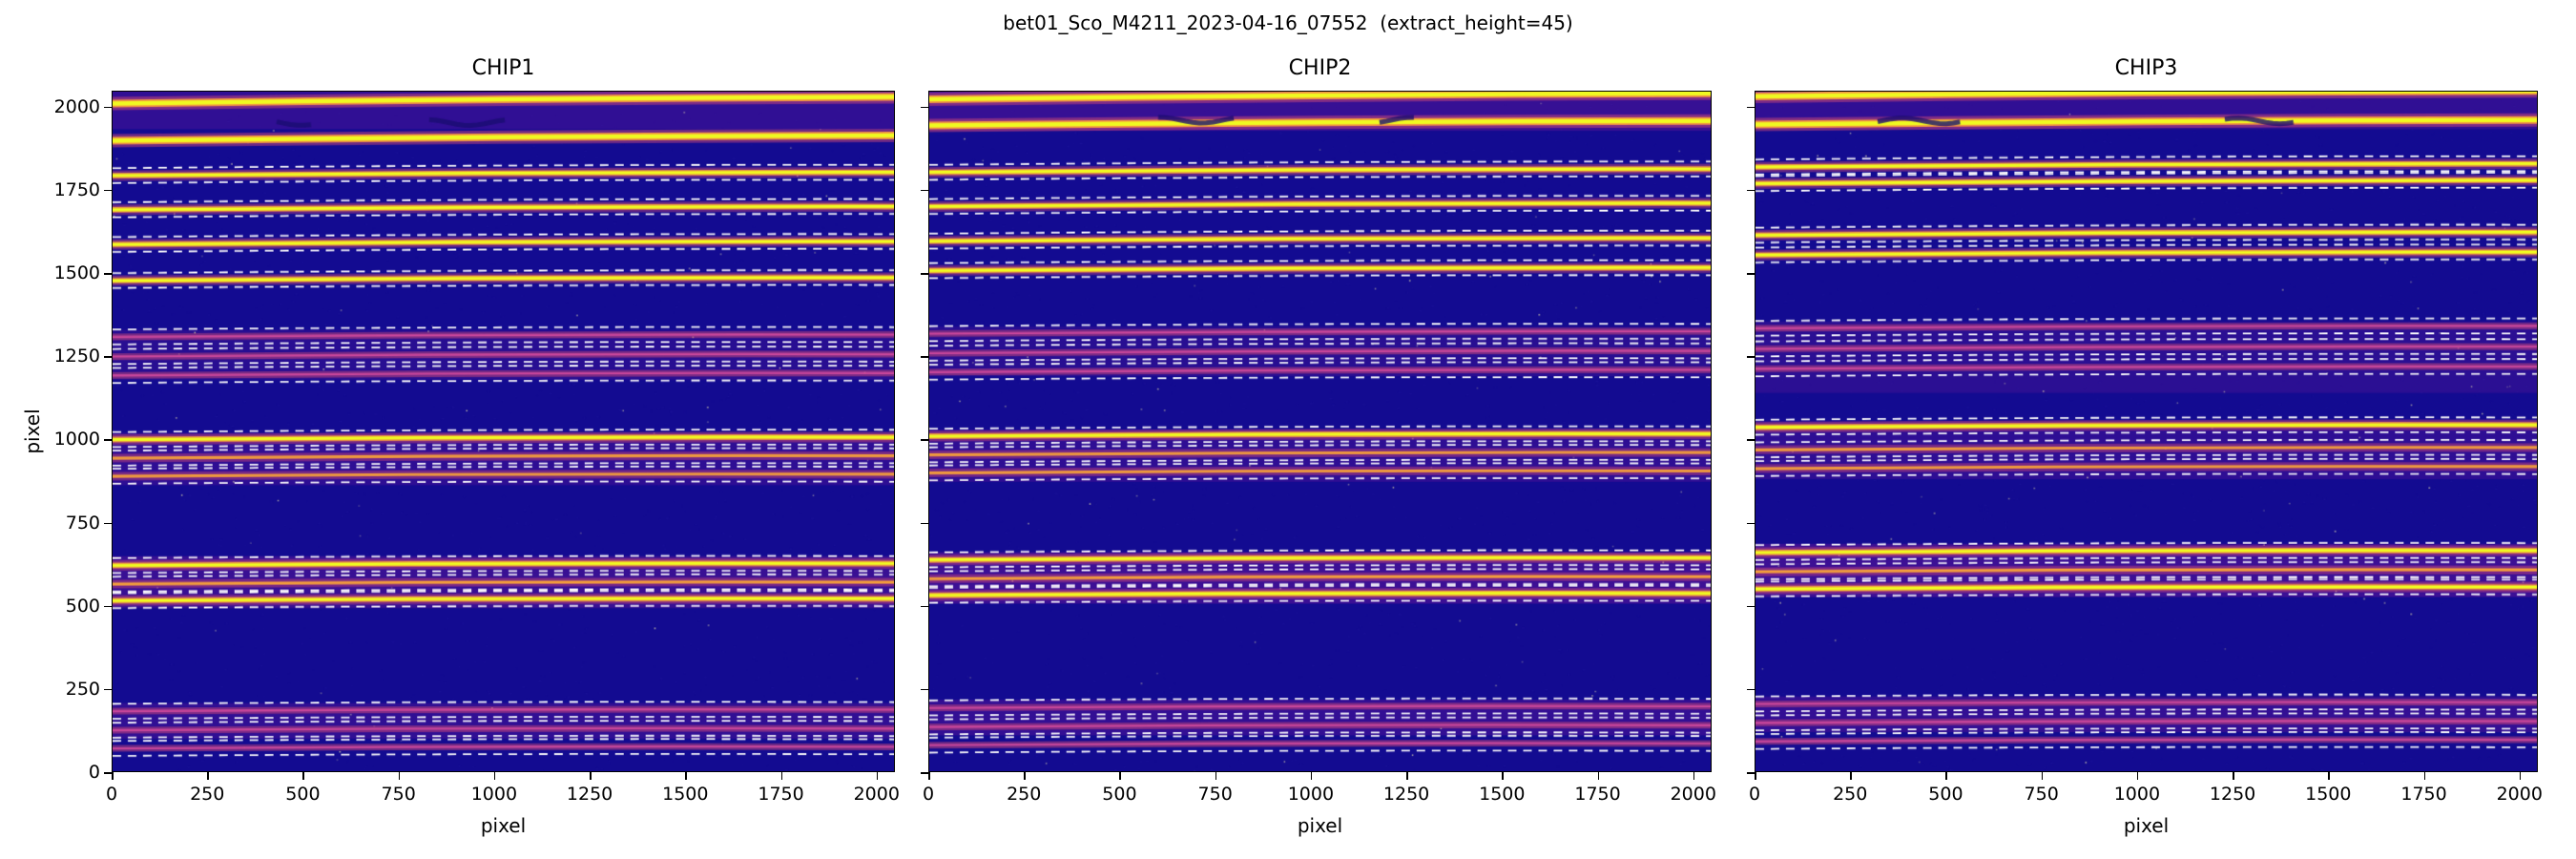 The height and width of the screenshot is (859, 2576). Describe the element at coordinates (76, 439) in the screenshot. I see `y-tick-label: 1000` at that location.